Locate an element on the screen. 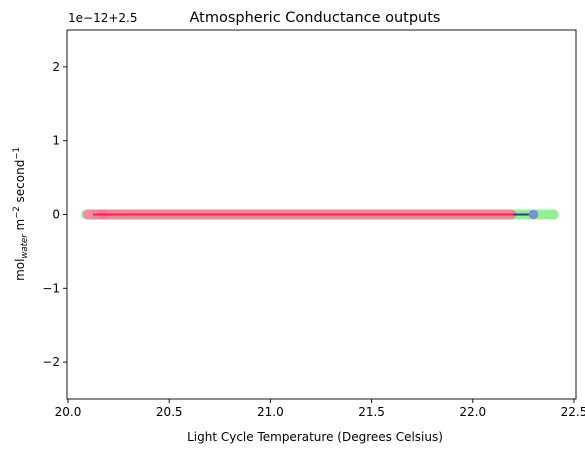  y-tick-label: 1 is located at coordinates (56, 141).